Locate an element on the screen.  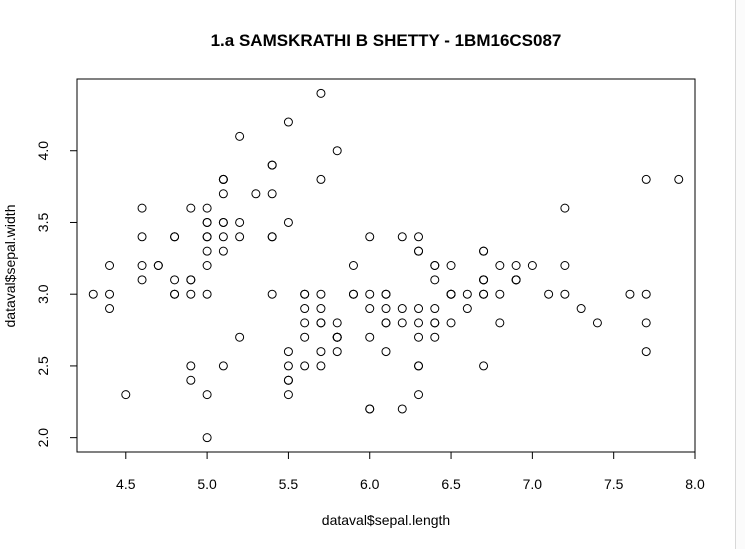
y-tick-label: 3.5 is located at coordinates (43, 223).